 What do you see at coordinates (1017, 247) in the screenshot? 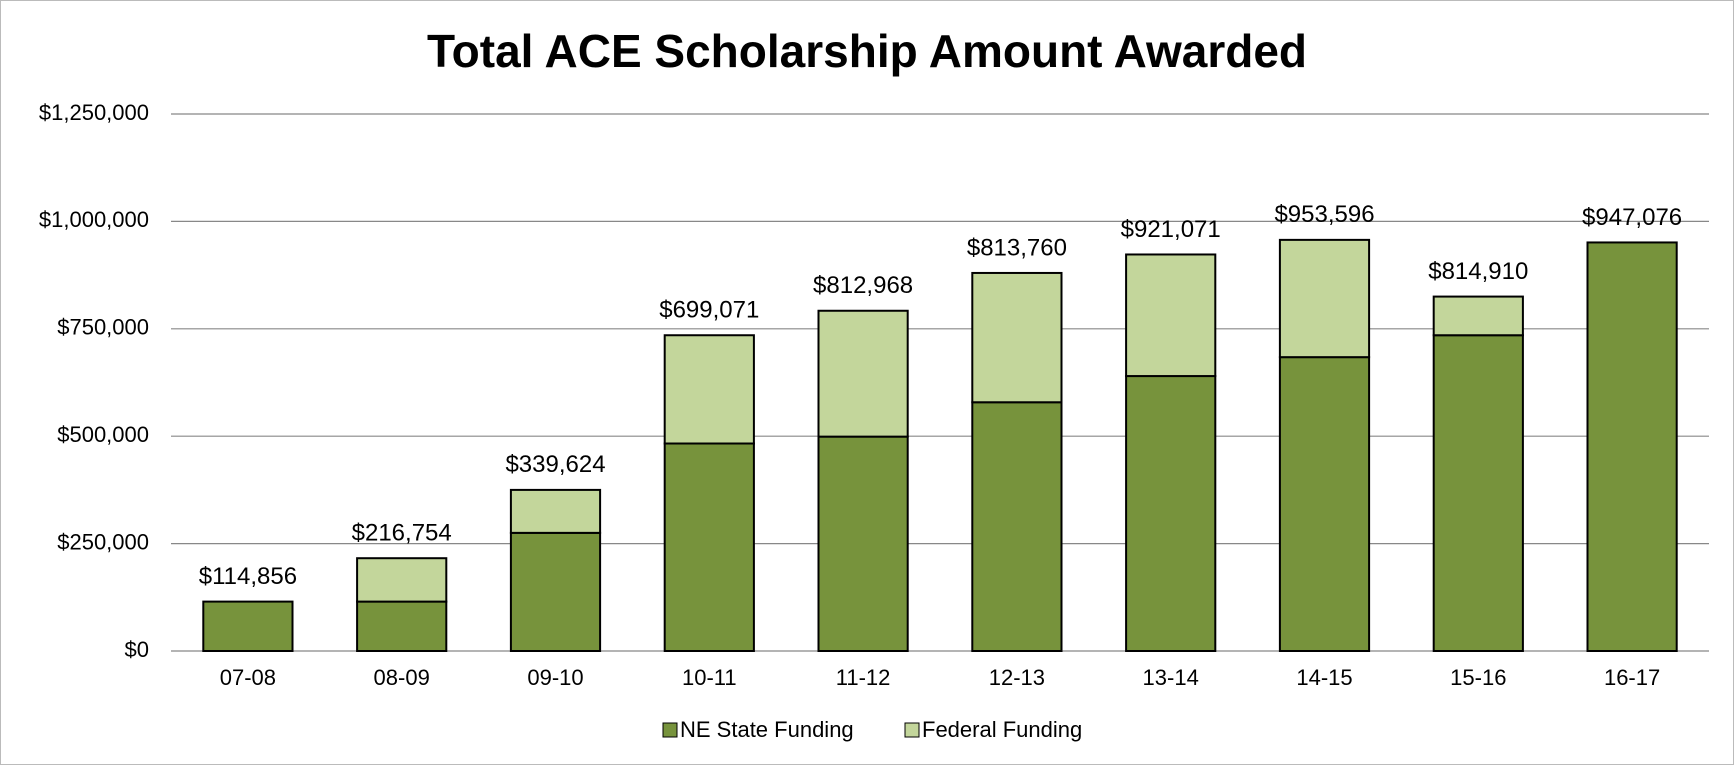
I see `total-label: $813,760` at bounding box center [1017, 247].